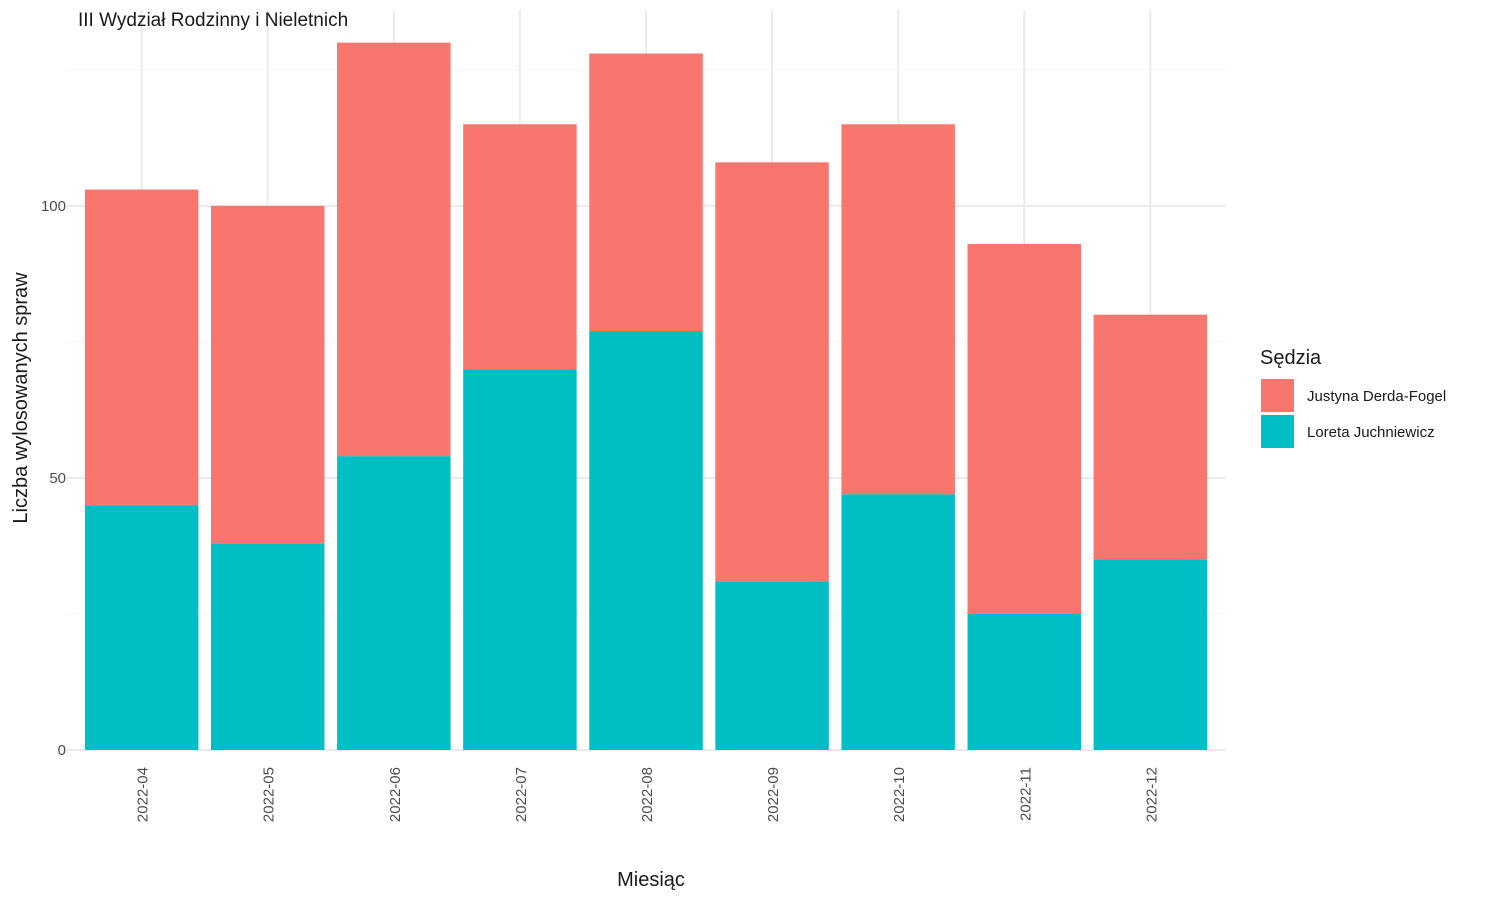 This screenshot has width=1500, height=900. I want to click on x-axis-title: Miesiąc, so click(651, 880).